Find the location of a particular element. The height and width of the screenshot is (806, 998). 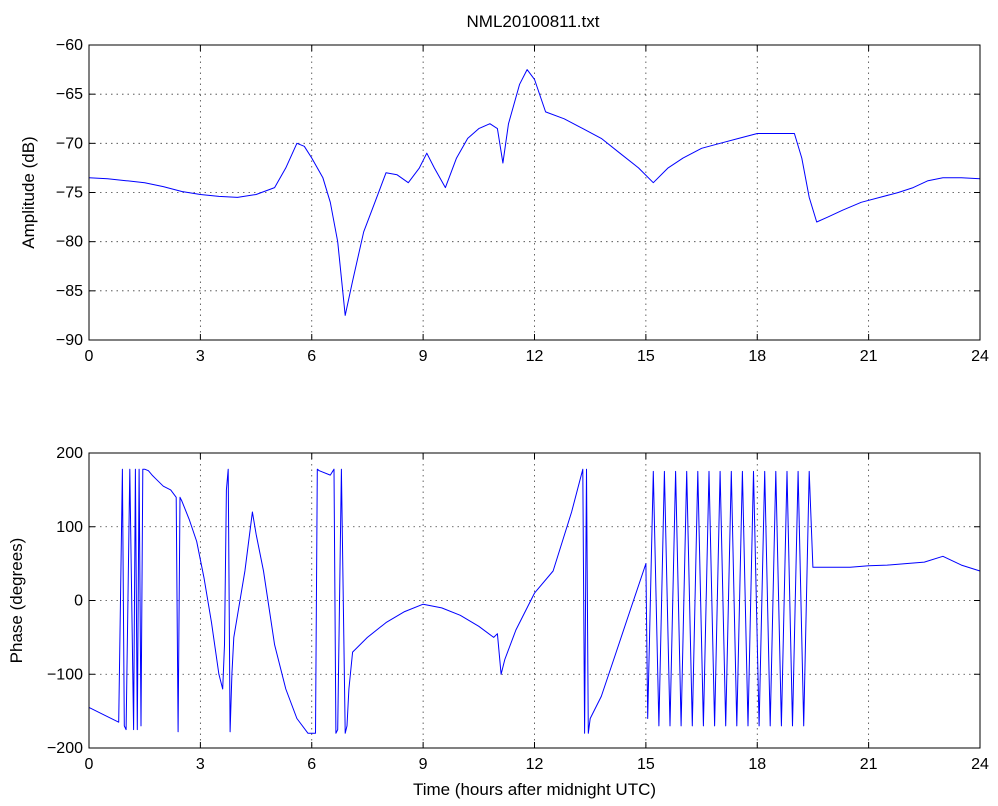

amplitude-y-tick-label: −65 is located at coordinates (69, 94).